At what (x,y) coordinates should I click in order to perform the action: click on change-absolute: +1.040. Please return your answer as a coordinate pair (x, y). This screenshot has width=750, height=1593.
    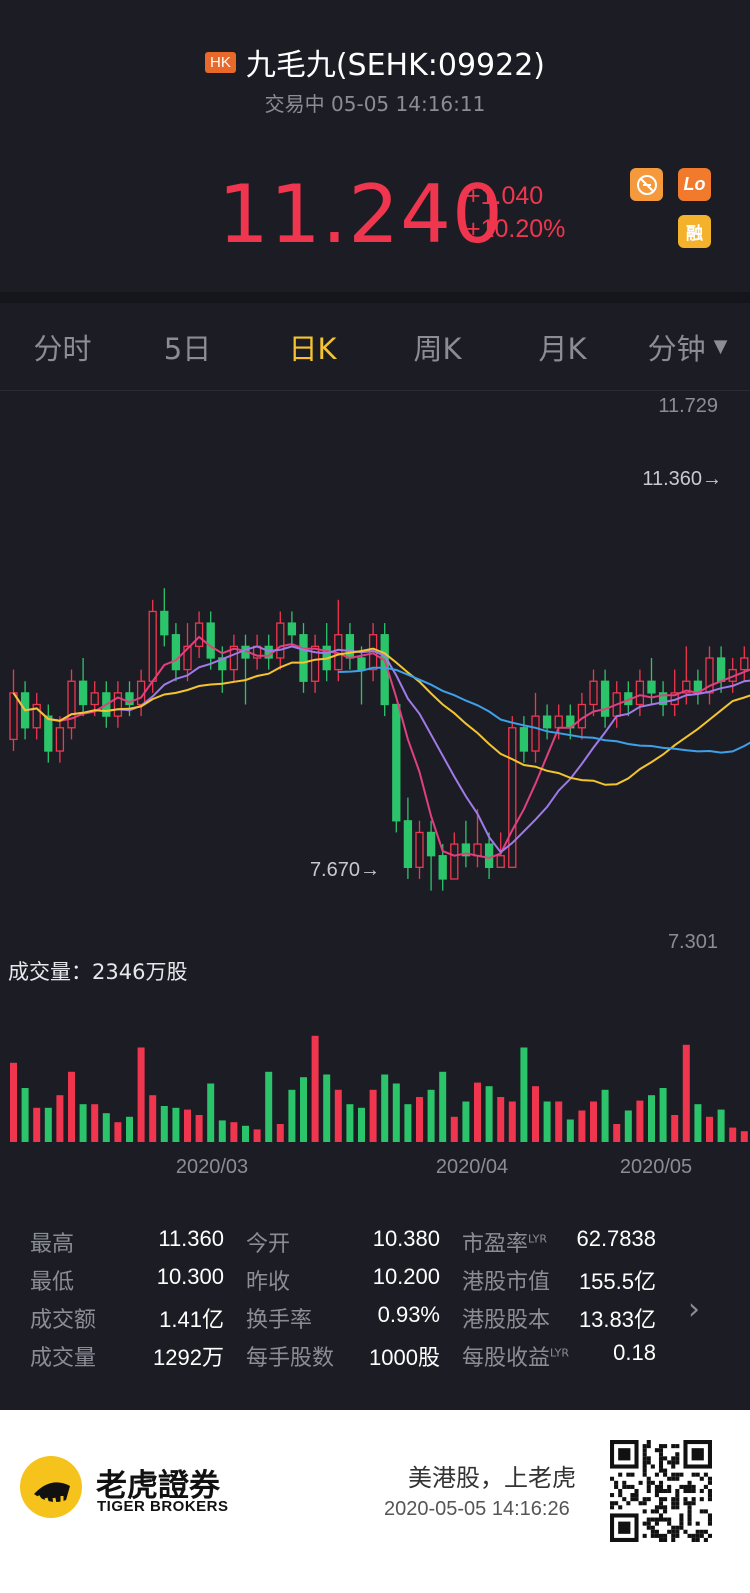
    Looking at the image, I should click on (505, 196).